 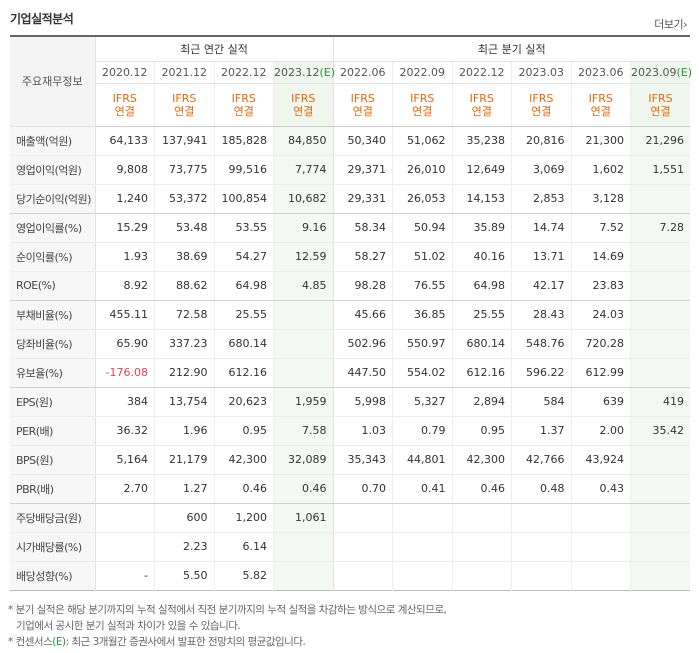 What do you see at coordinates (481, 402) in the screenshot?
I see `table-cell: 2,894` at bounding box center [481, 402].